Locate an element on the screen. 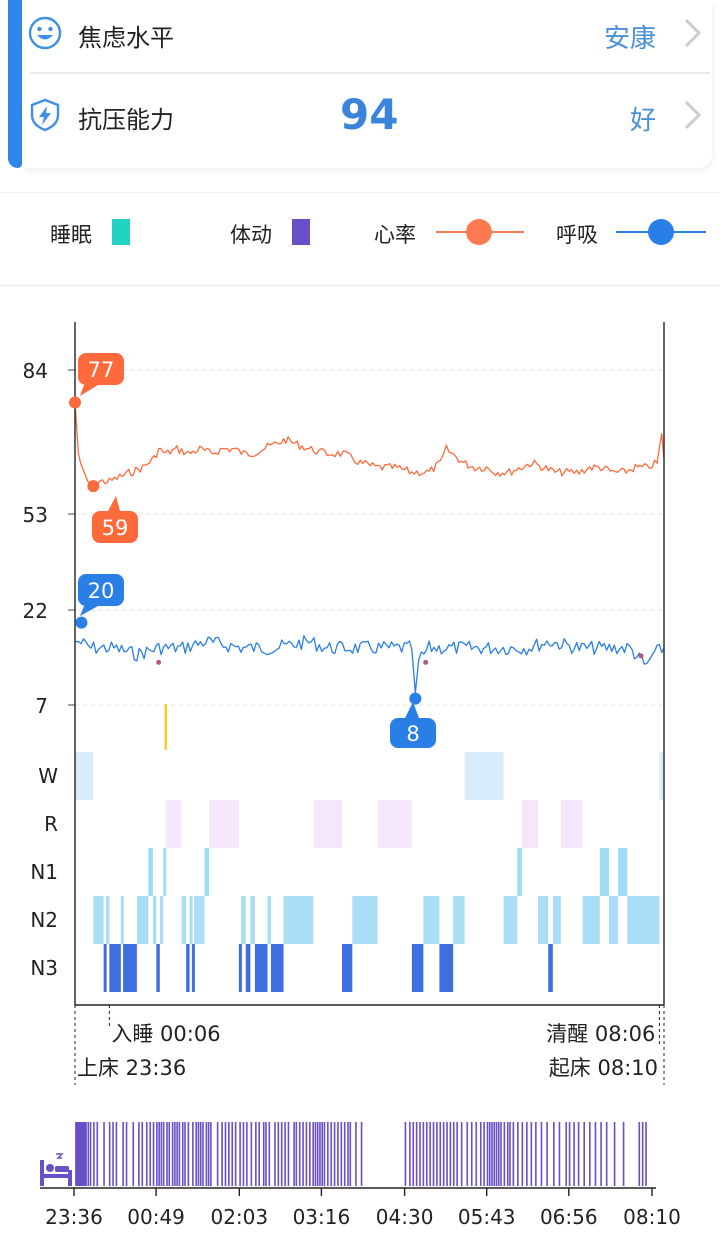 This screenshot has width=720, height=1256. y-tick-label: 7 is located at coordinates (41, 706).